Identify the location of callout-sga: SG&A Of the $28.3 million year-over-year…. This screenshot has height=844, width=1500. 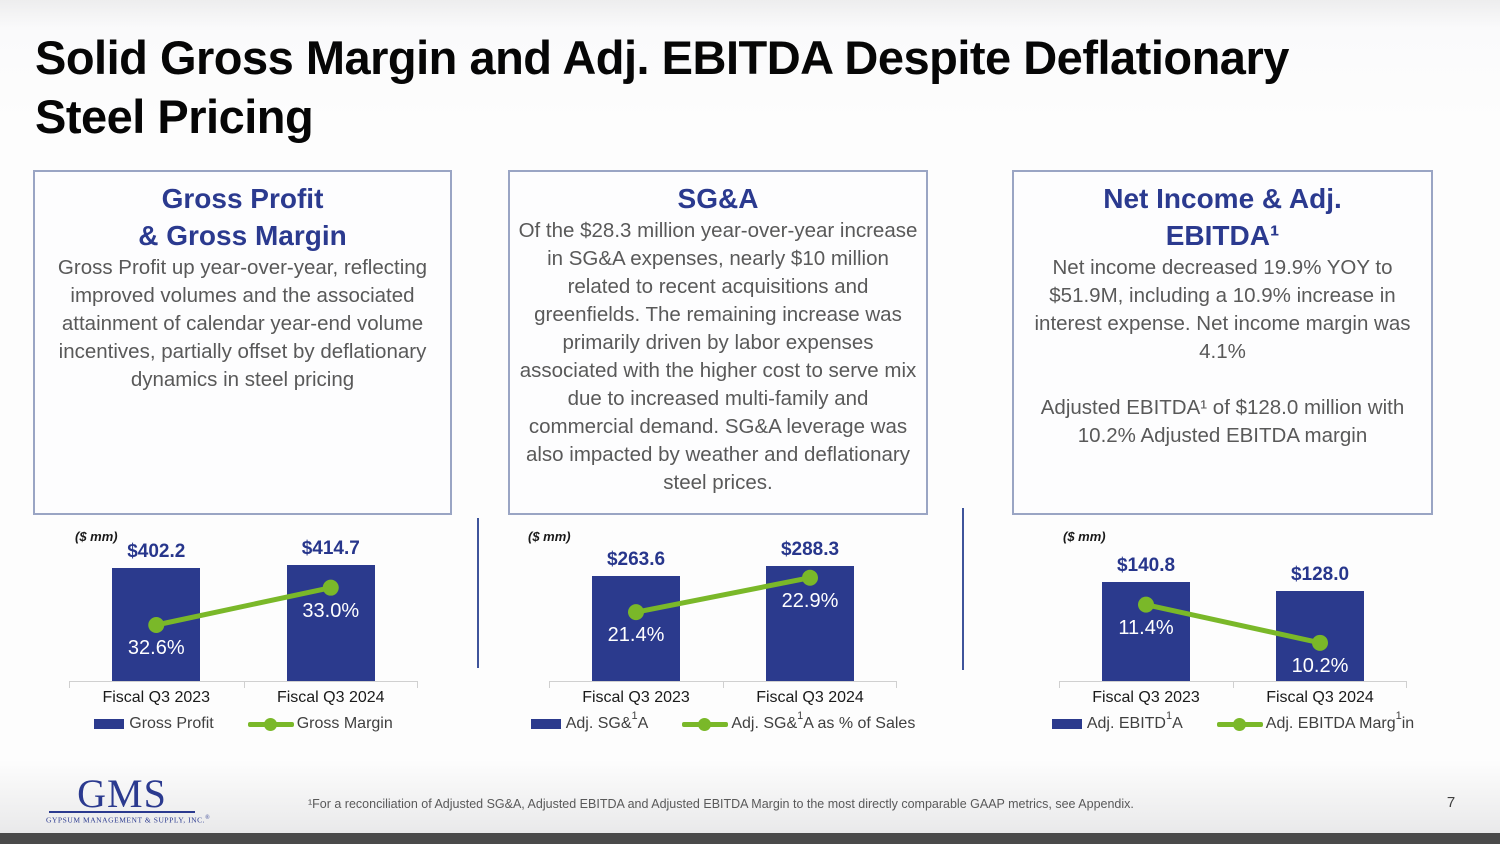
(718, 342).